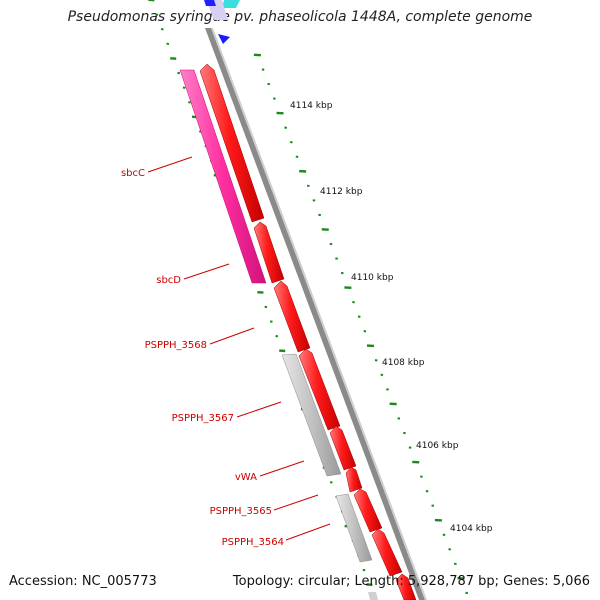 Image resolution: width=600 pixels, height=600 pixels. What do you see at coordinates (341, 192) in the screenshot?
I see `tick-label-4112: 4112 kbp` at bounding box center [341, 192].